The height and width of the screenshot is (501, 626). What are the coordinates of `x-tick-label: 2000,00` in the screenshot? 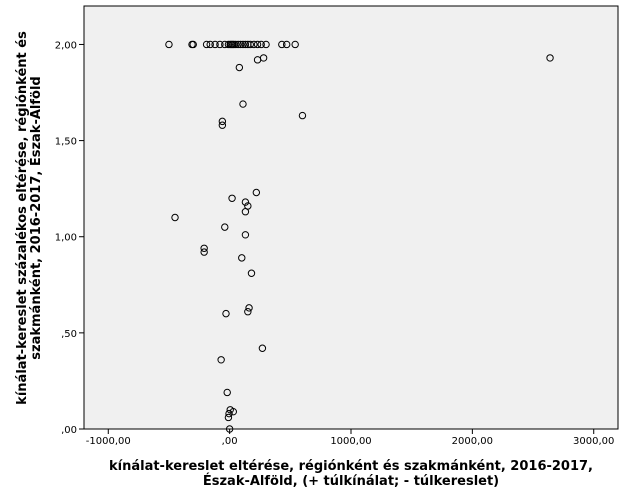 It's located at (472, 441).